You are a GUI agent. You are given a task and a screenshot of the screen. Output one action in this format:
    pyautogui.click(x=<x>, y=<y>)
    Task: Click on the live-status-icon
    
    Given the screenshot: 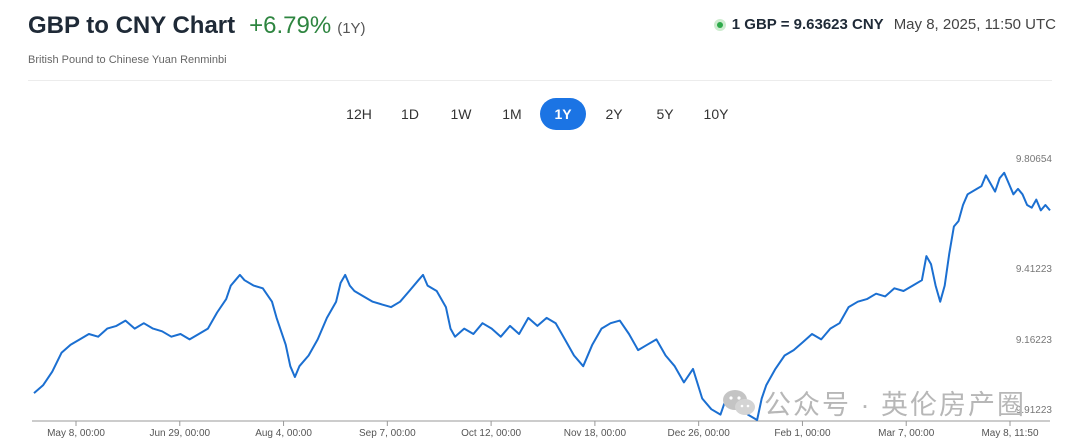 What is the action you would take?
    pyautogui.click(x=719, y=24)
    